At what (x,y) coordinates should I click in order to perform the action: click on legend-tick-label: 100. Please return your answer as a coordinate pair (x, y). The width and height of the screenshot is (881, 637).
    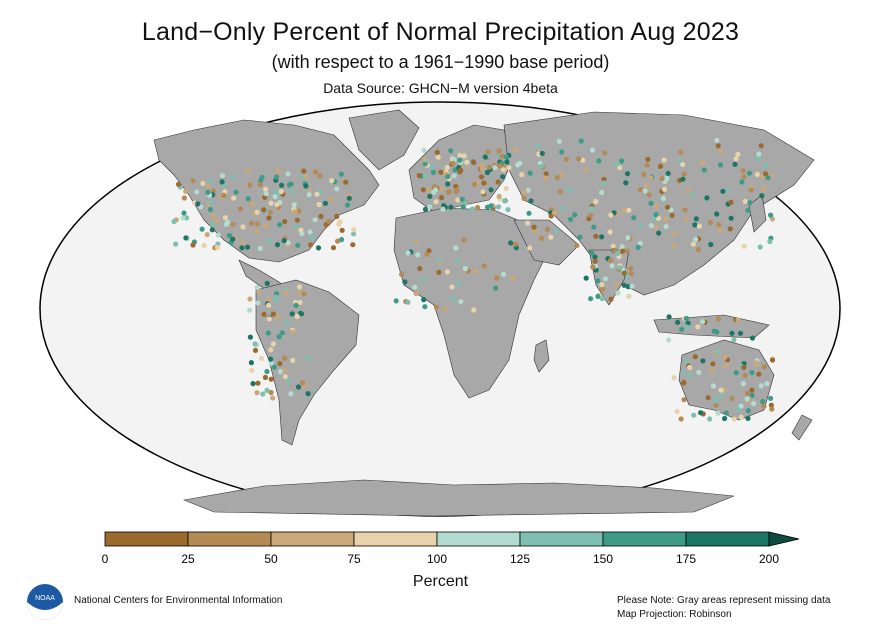
    Looking at the image, I should click on (437, 559).